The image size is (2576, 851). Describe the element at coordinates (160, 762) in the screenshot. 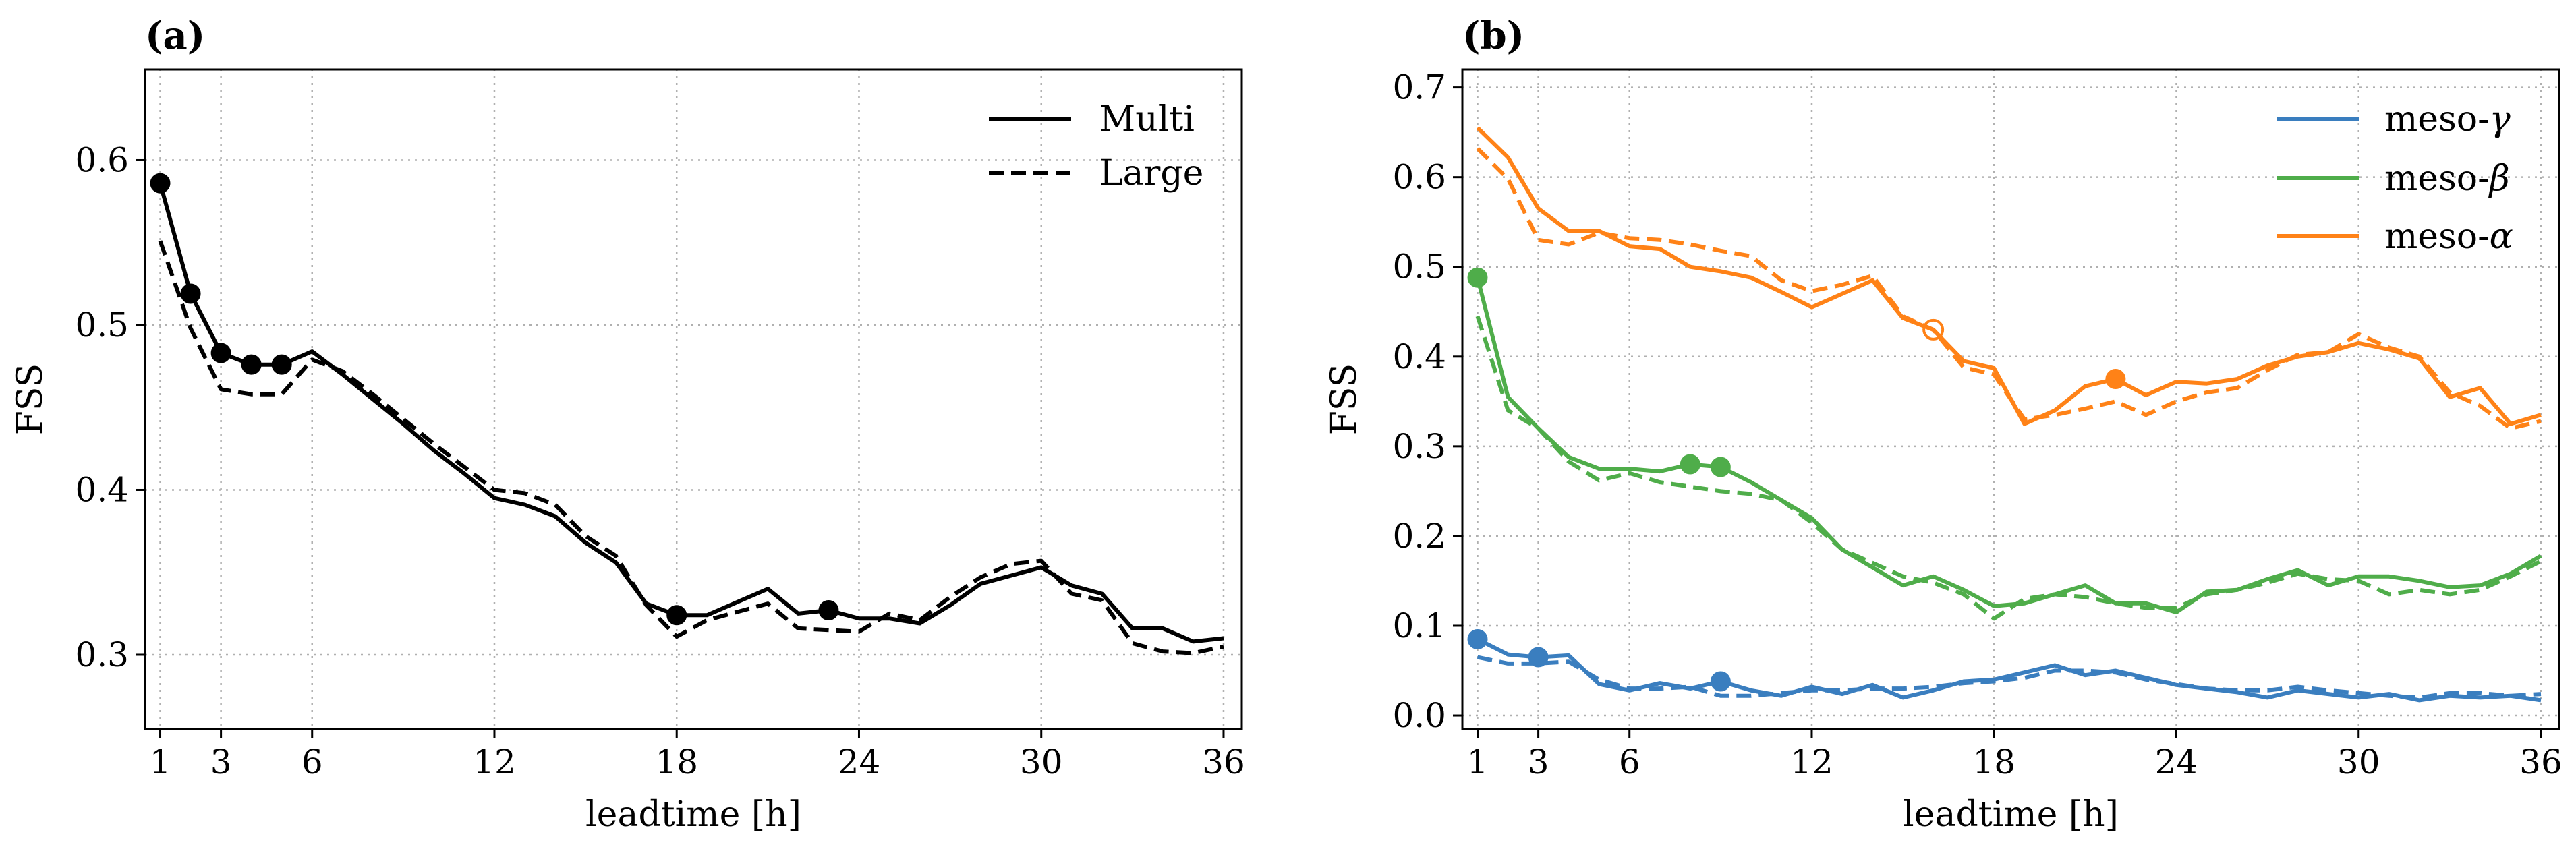

I see `panel-a-x-tick-label: 1` at that location.